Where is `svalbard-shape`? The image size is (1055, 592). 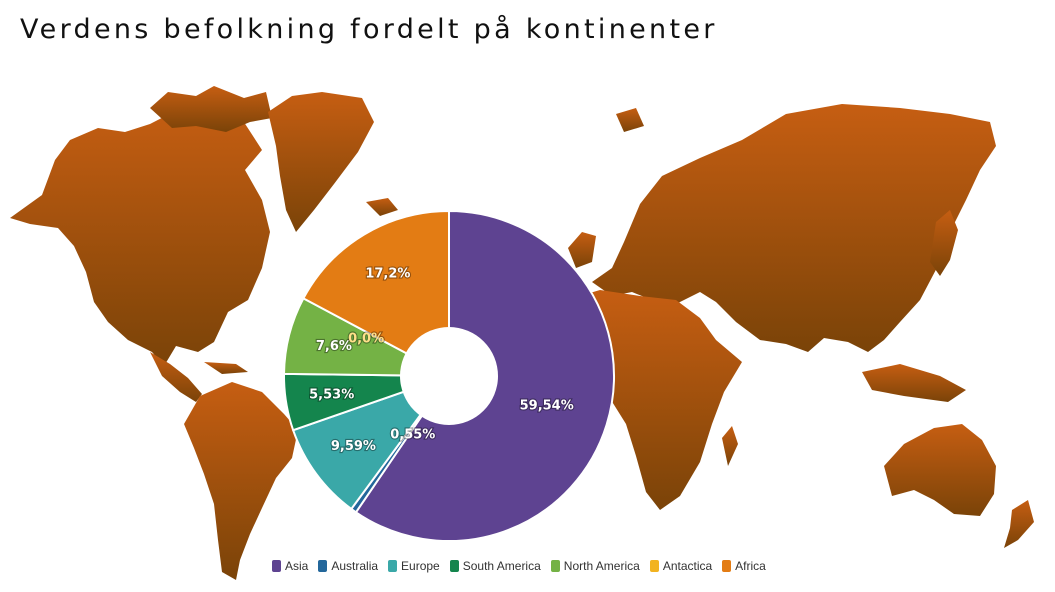 svalbard-shape is located at coordinates (630, 120).